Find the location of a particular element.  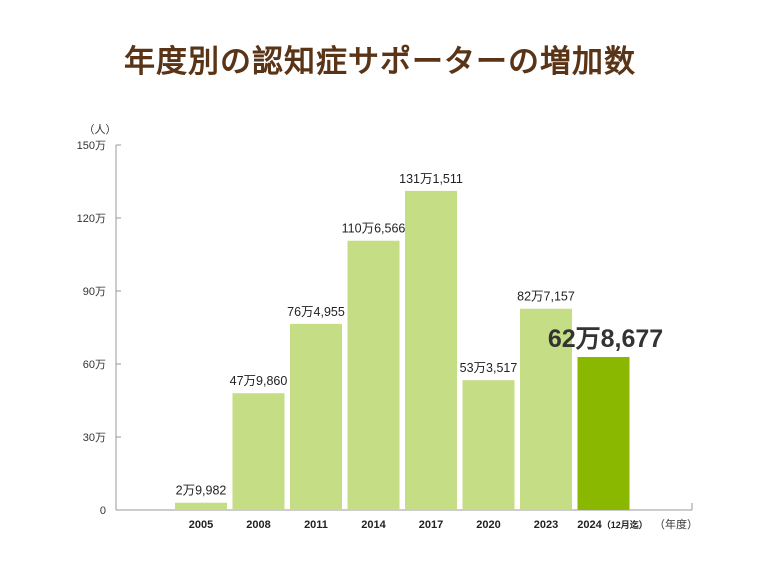

y-tick-label: 120万 is located at coordinates (91, 219).